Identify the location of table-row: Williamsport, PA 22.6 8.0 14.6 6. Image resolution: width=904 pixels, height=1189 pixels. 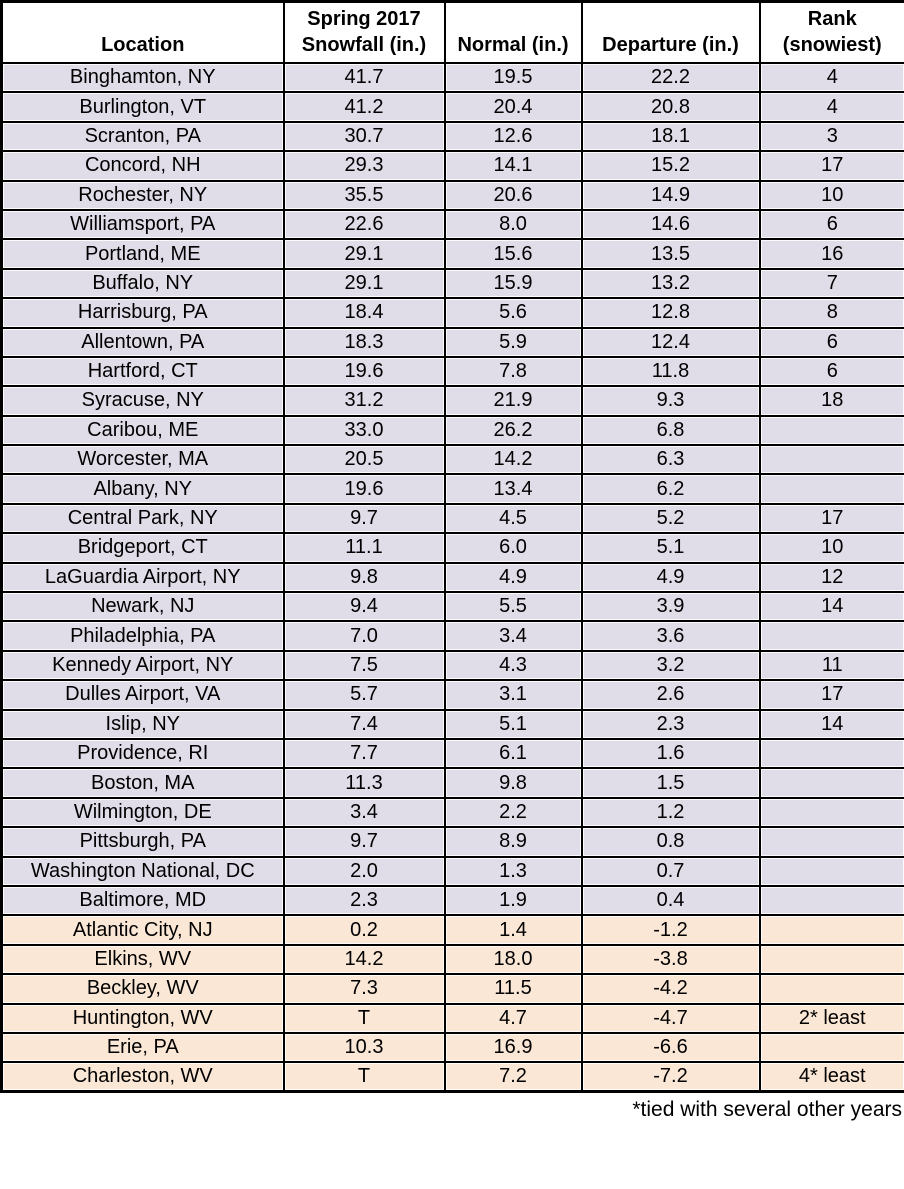
(452, 224).